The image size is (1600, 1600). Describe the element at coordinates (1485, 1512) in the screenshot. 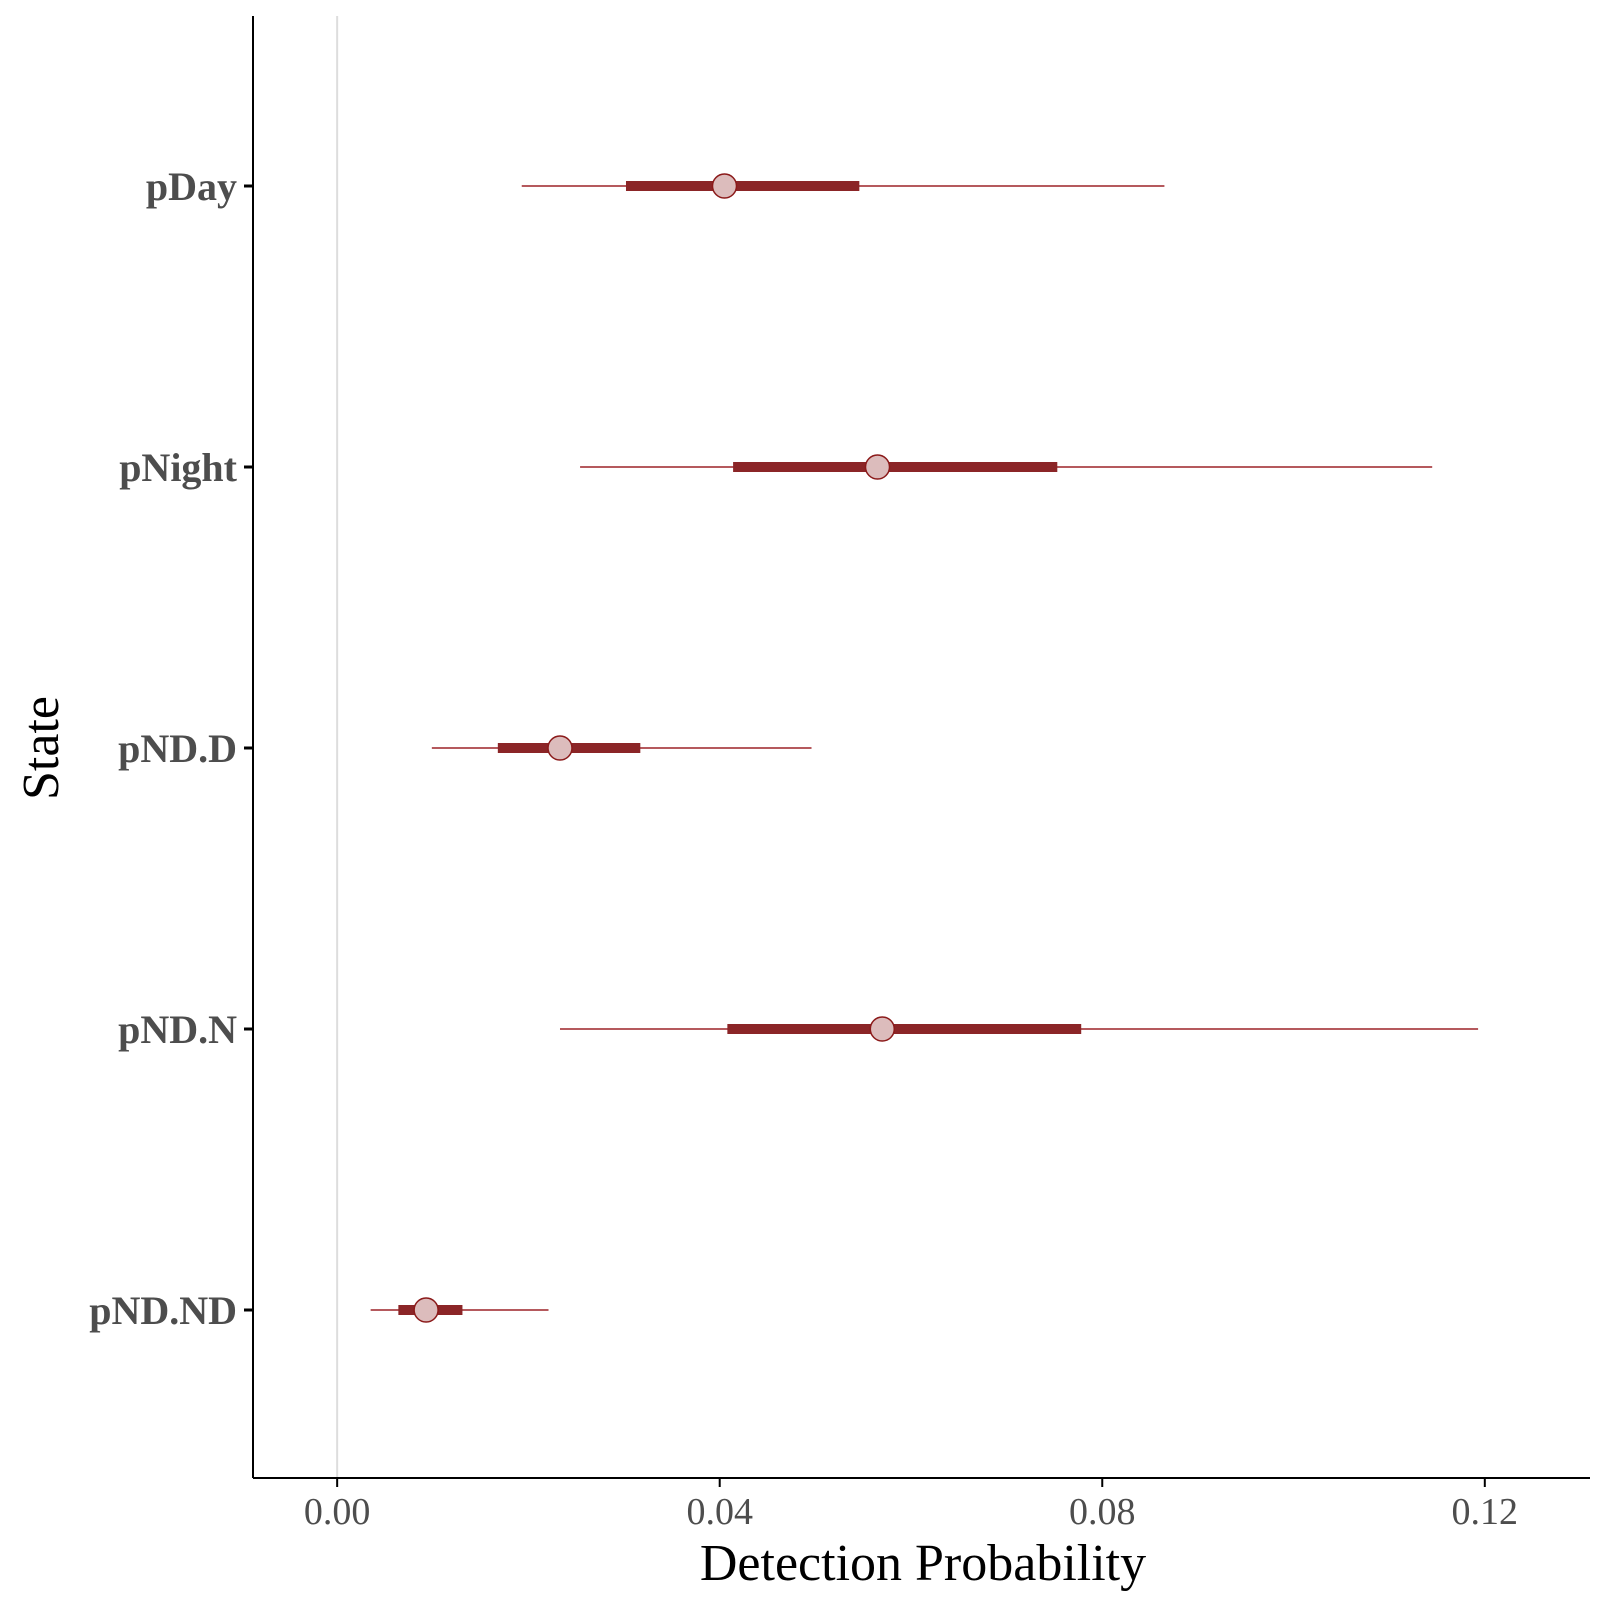

I see `x-tick-label: 0.12` at that location.